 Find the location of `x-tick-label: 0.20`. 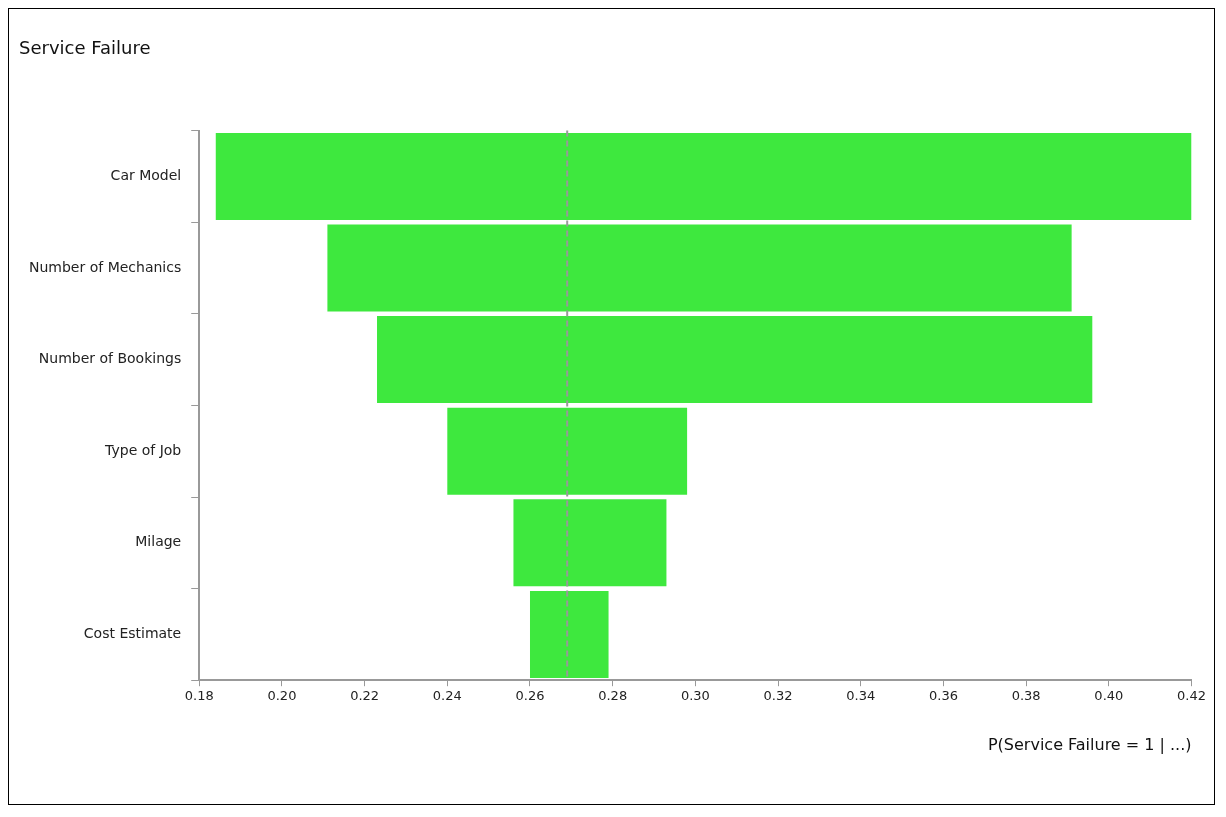

x-tick-label: 0.20 is located at coordinates (282, 696).